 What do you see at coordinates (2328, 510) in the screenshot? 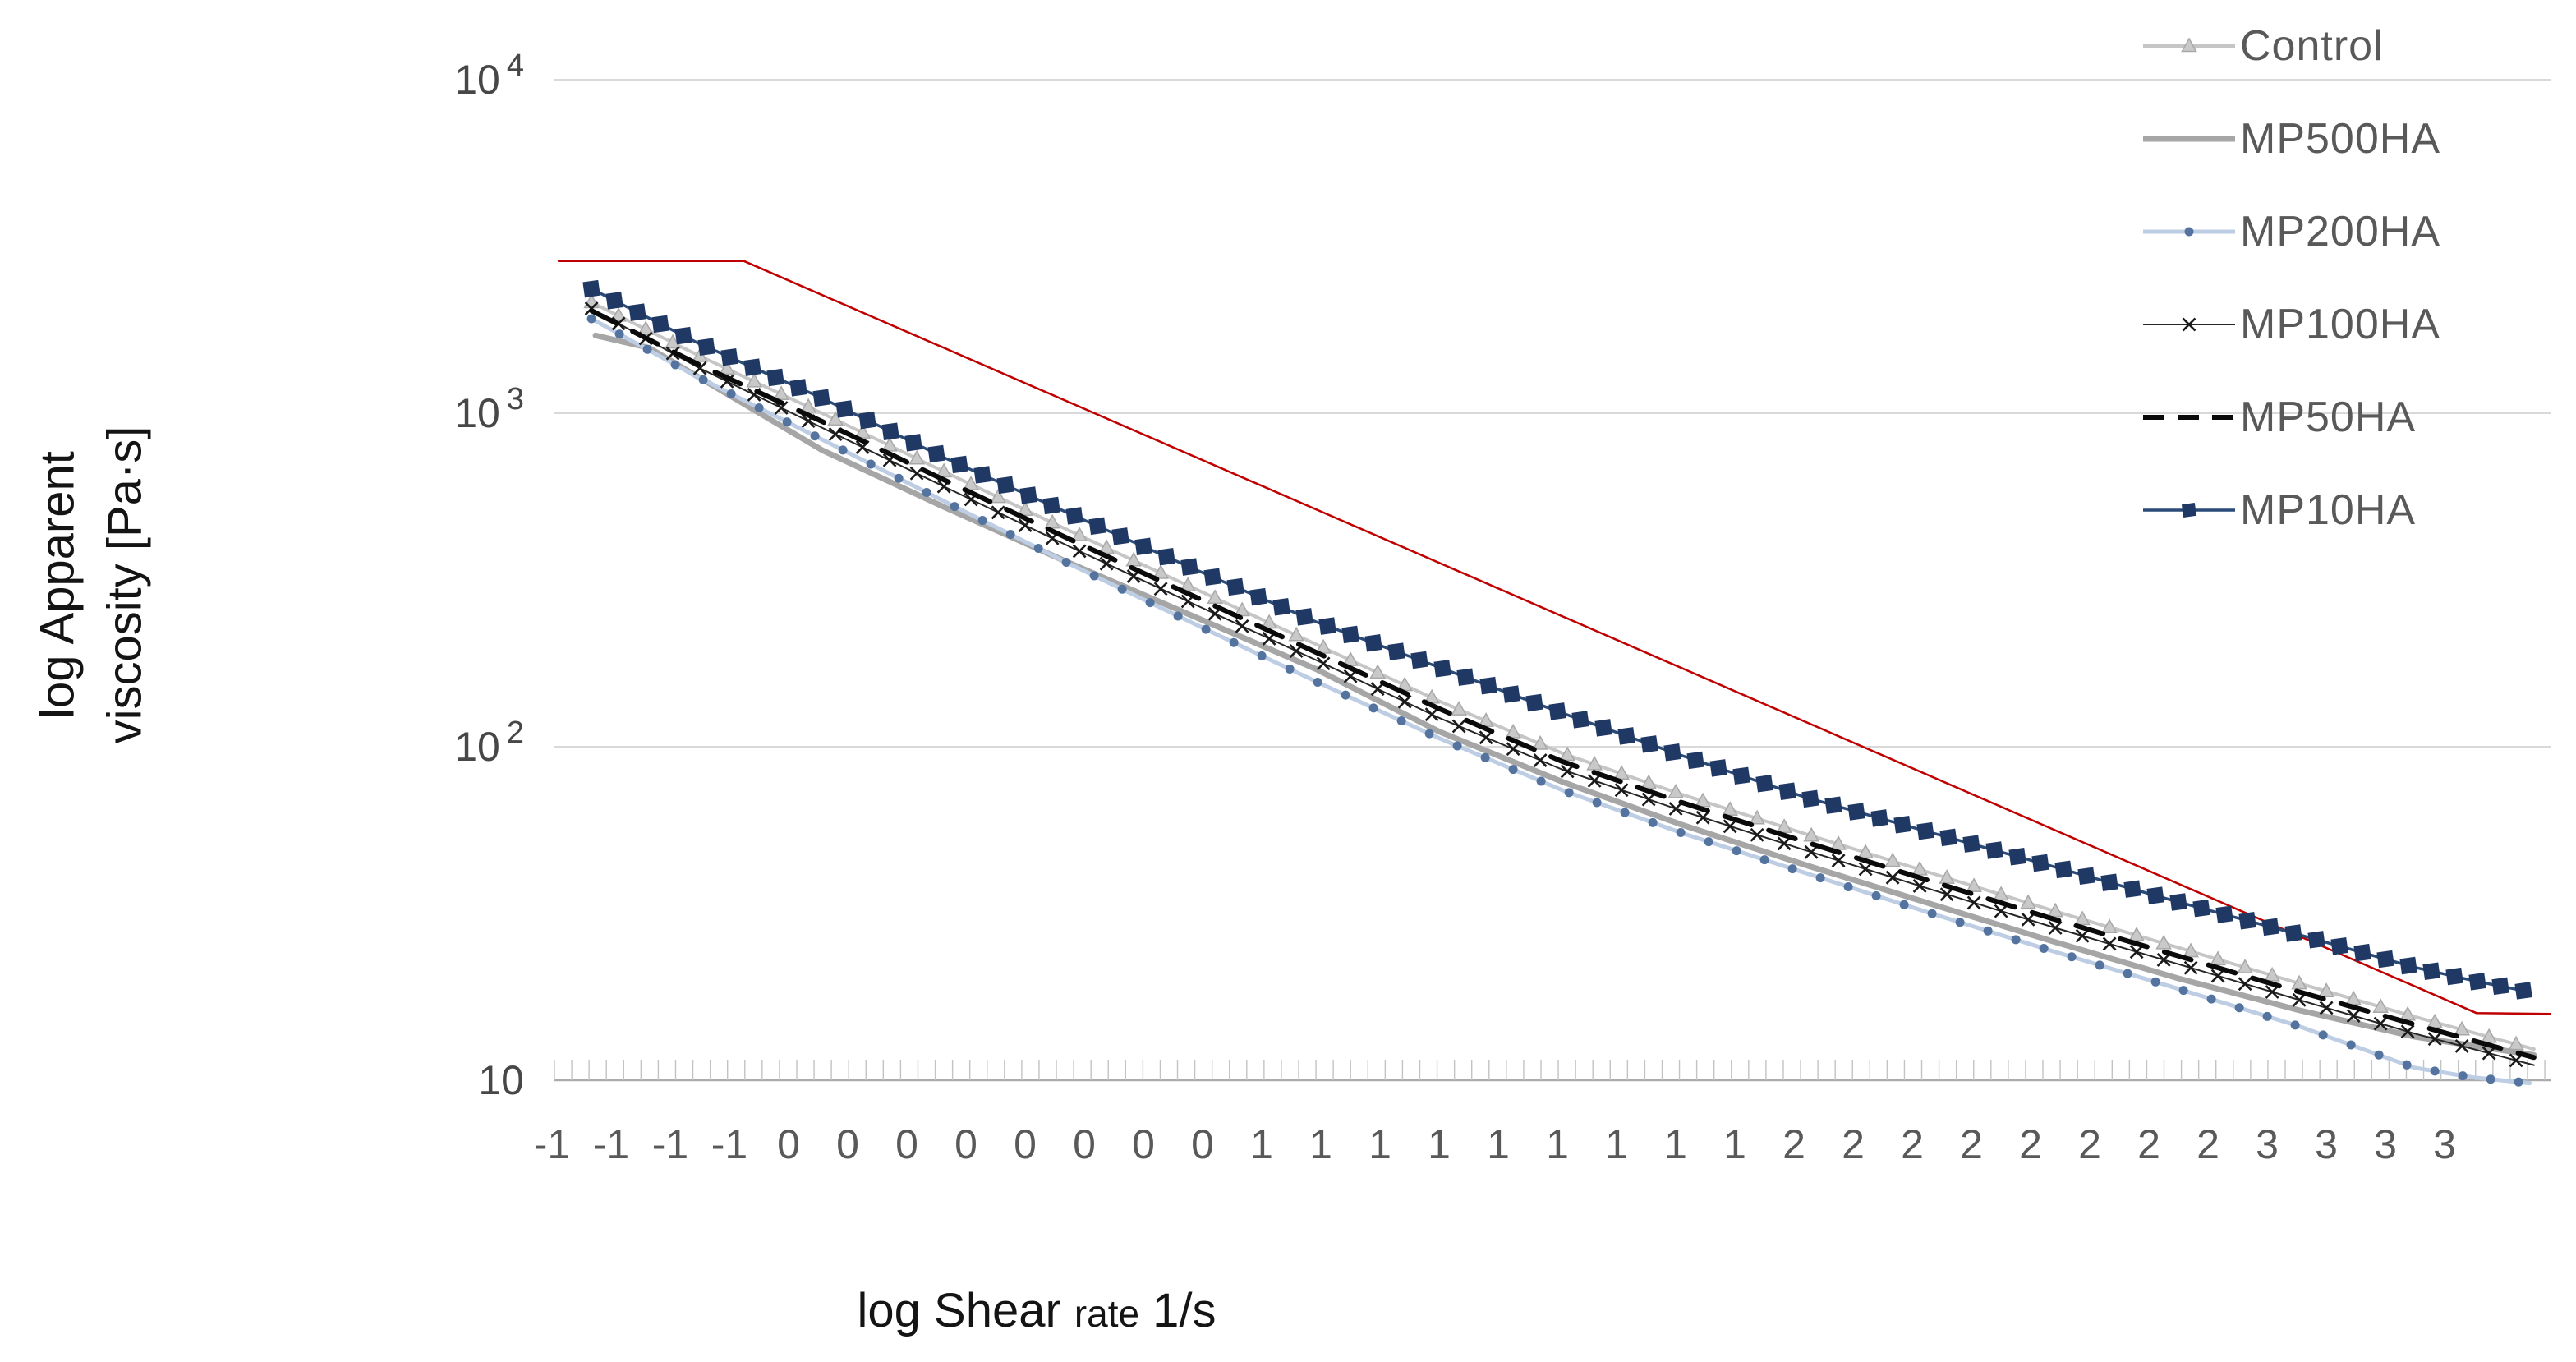
I see `legend-label: MP10HA` at bounding box center [2328, 510].